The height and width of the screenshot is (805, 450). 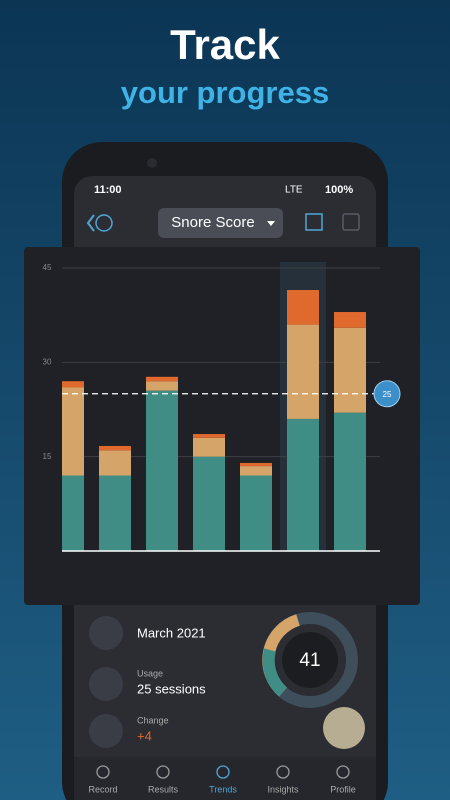 I want to click on score-ring-part, so click(x=275, y=672).